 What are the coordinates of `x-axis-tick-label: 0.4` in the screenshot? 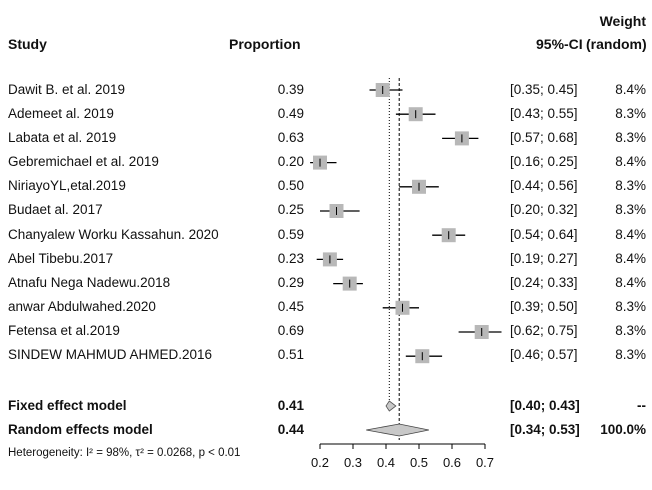 It's located at (386, 462).